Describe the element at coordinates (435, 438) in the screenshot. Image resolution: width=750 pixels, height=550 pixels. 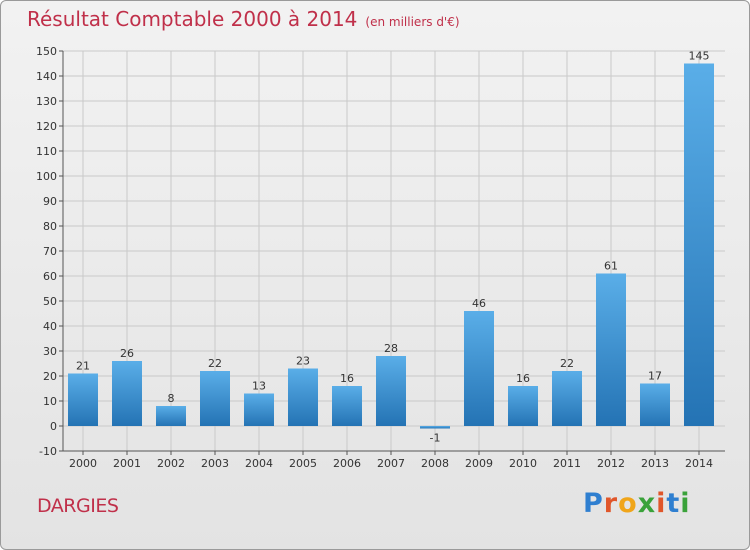
I see `data-label-2008: -1` at that location.